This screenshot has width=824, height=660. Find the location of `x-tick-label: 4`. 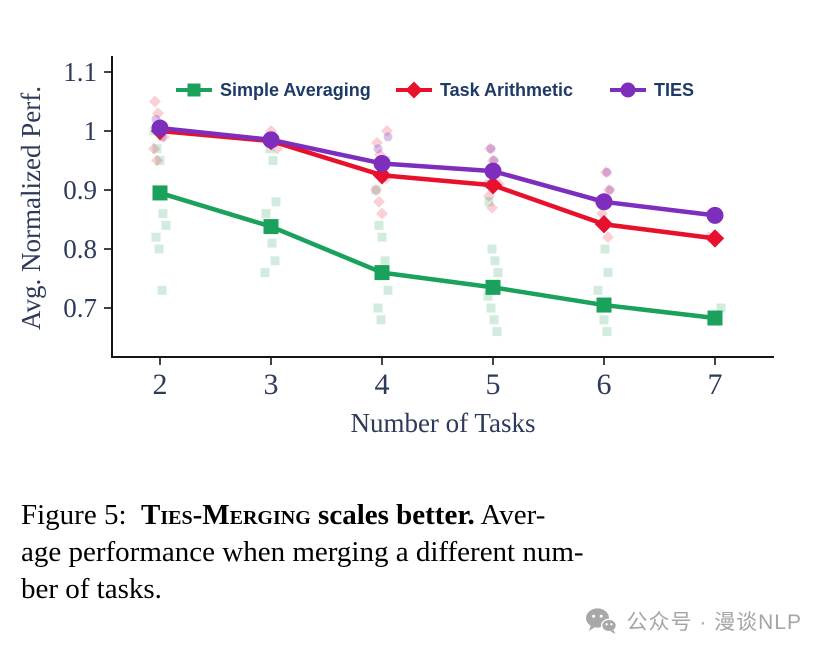

x-tick-label: 4 is located at coordinates (382, 384).